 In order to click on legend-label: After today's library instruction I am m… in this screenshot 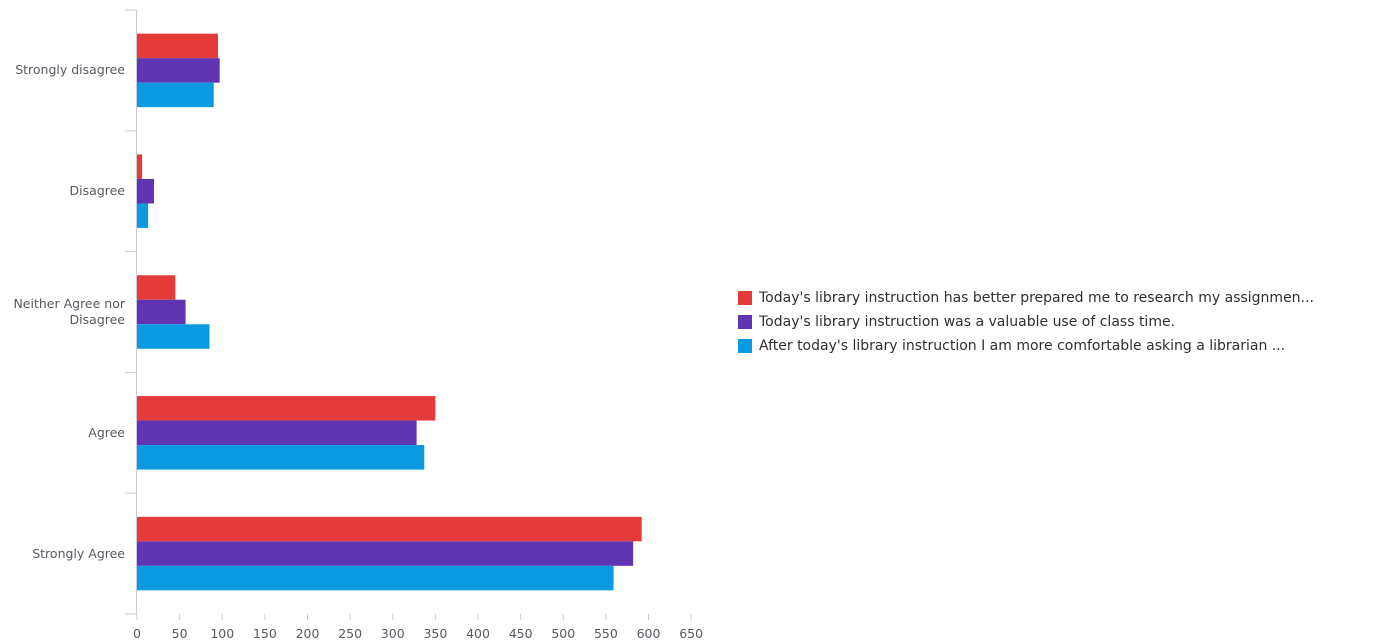, I will do `click(1022, 346)`.